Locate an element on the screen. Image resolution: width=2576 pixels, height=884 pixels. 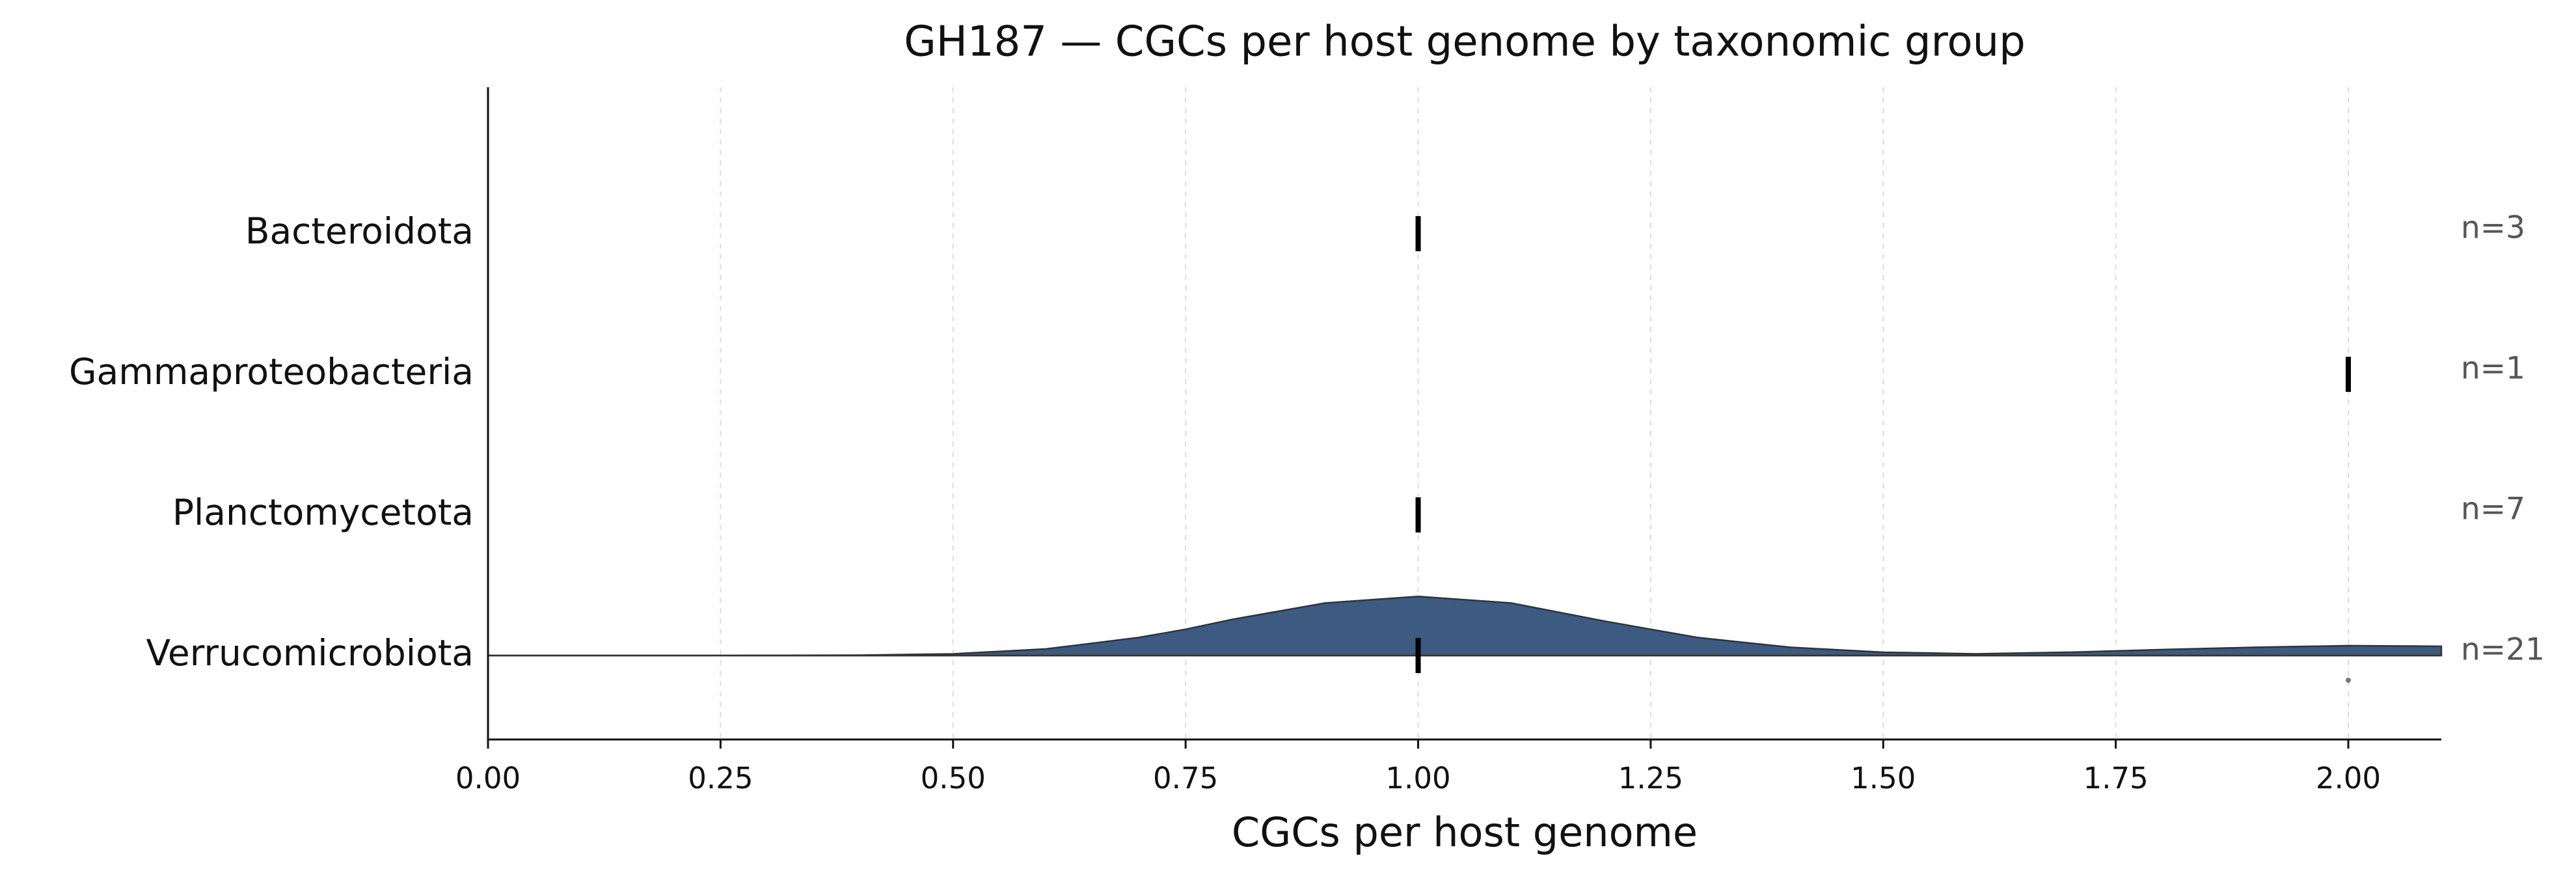
n-label: n=1 is located at coordinates (2493, 369).